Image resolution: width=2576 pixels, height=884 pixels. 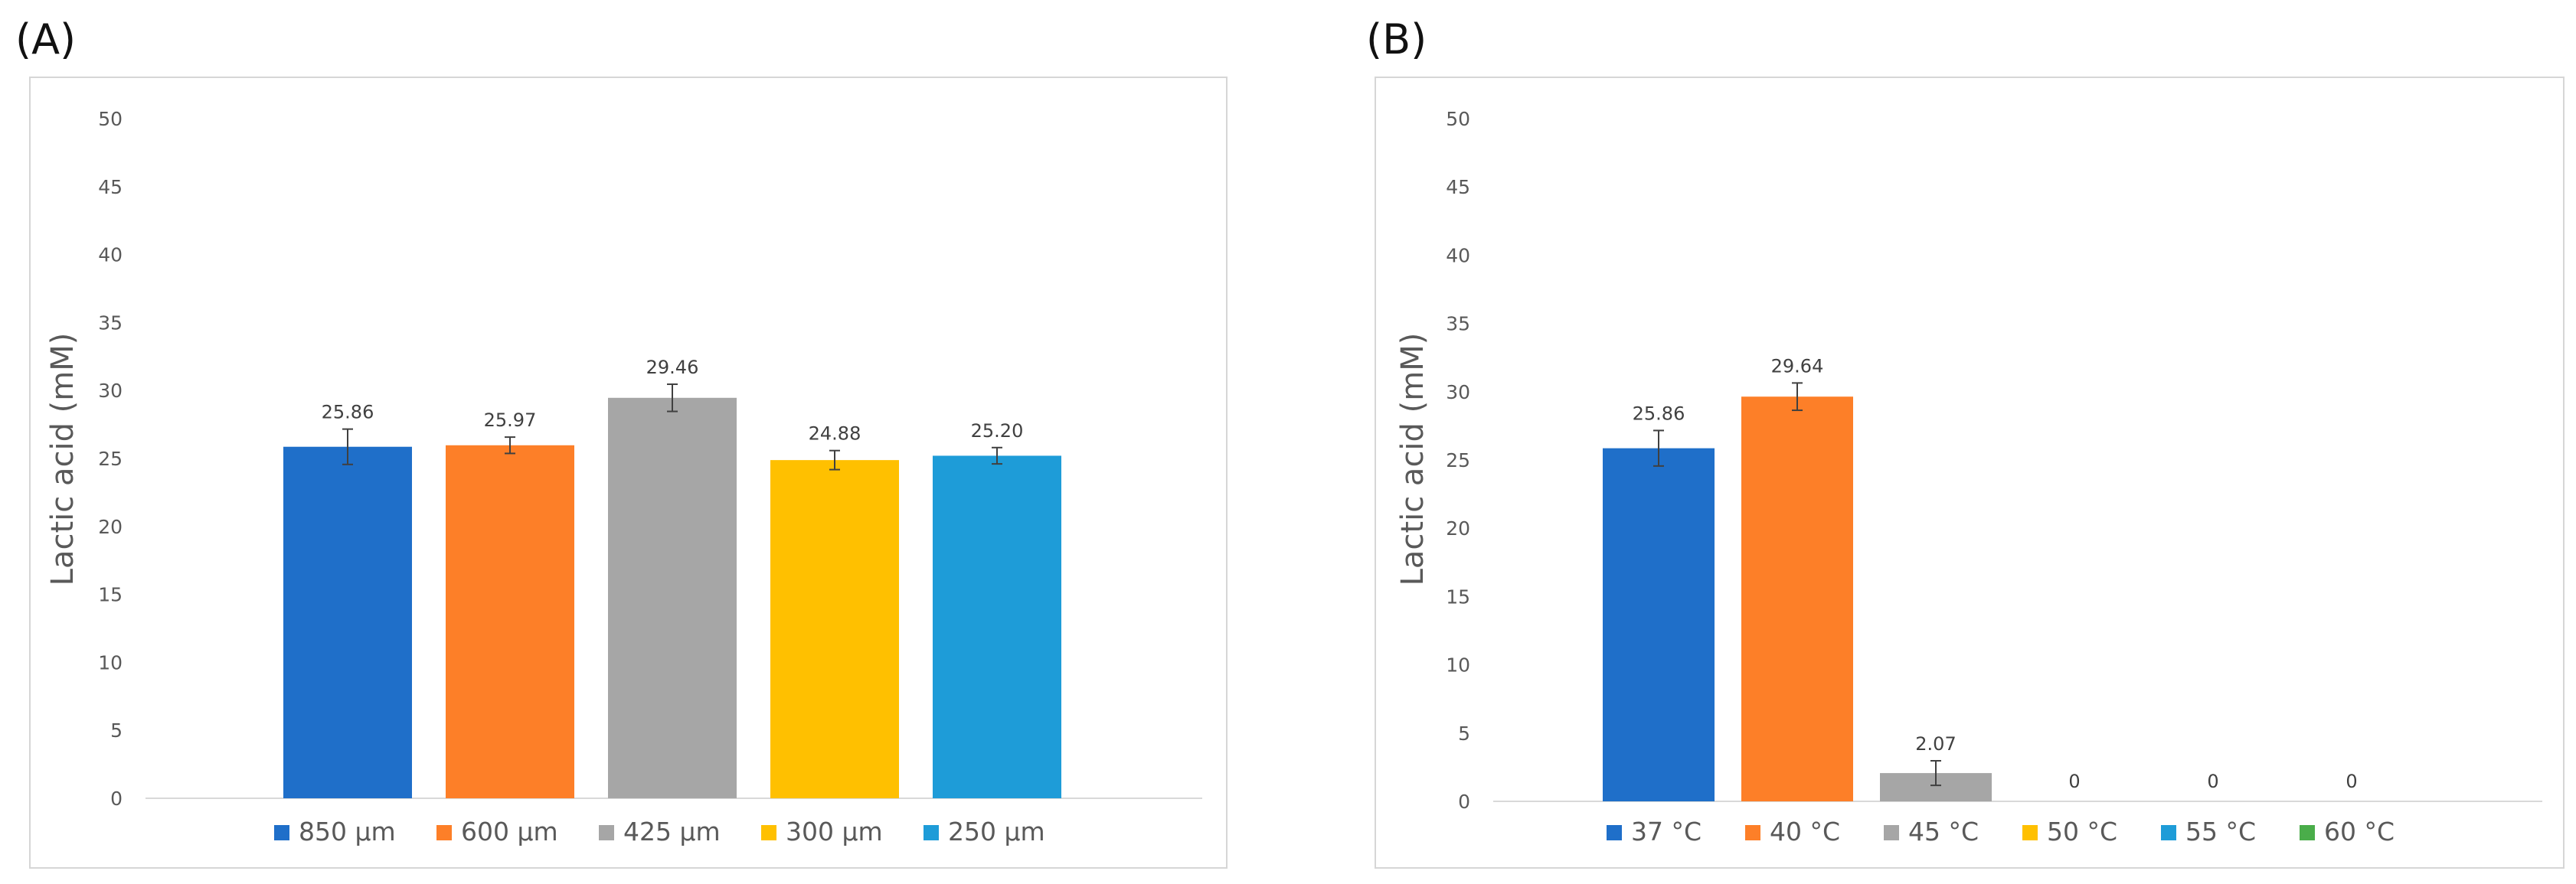 What do you see at coordinates (672, 831) in the screenshot?
I see `legend-label-3: 425 µm` at bounding box center [672, 831].